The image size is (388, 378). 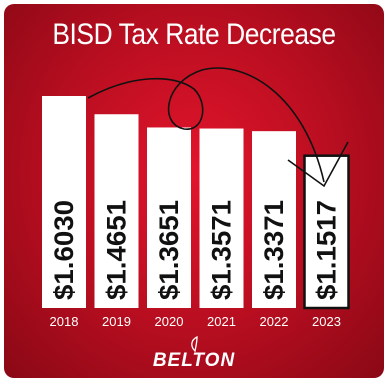 I want to click on bar-2021, so click(x=221, y=218).